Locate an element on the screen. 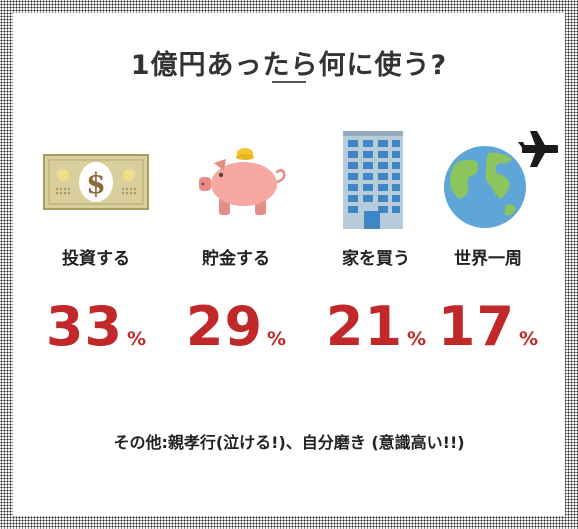 This screenshot has height=529, width=578. item-label: 貯金する is located at coordinates (236, 259).